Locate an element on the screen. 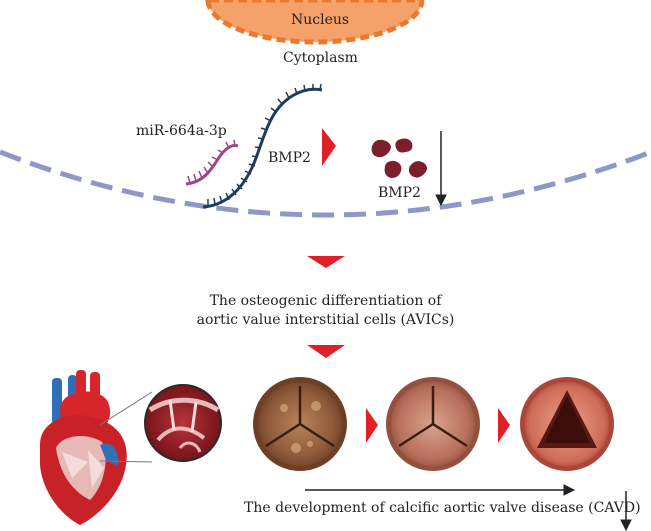  nucleus-shape is located at coordinates (315, 22).